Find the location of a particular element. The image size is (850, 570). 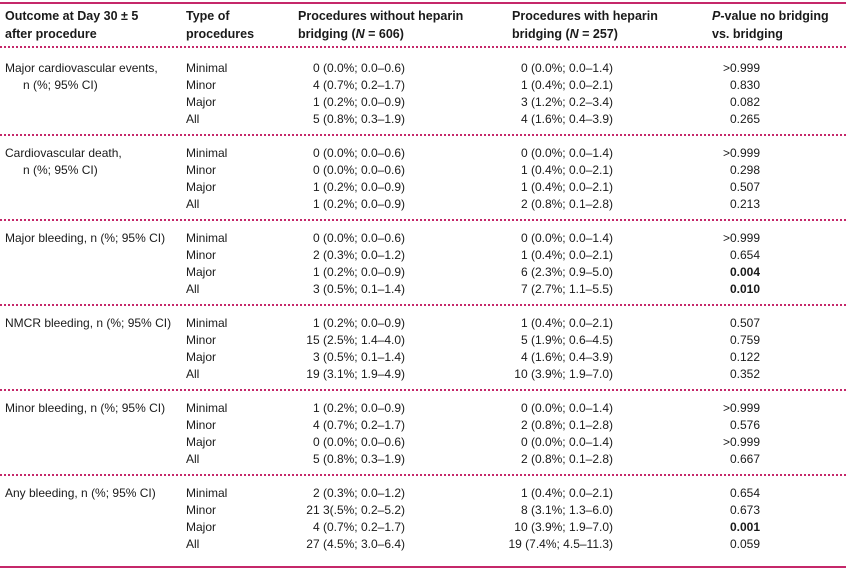

with-bridging-value: 10 (3.9%; 1.9–7.0) is located at coordinates (563, 527).